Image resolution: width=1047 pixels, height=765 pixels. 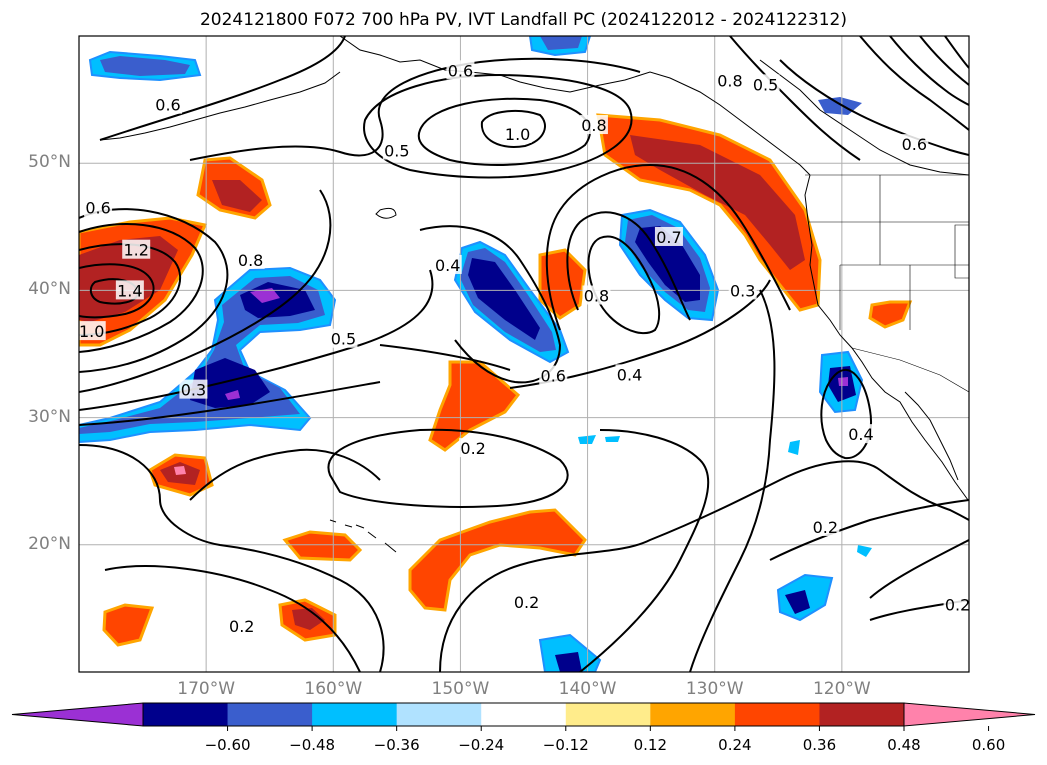 What do you see at coordinates (49, 162) in the screenshot?
I see `lat-label: 50°N` at bounding box center [49, 162].